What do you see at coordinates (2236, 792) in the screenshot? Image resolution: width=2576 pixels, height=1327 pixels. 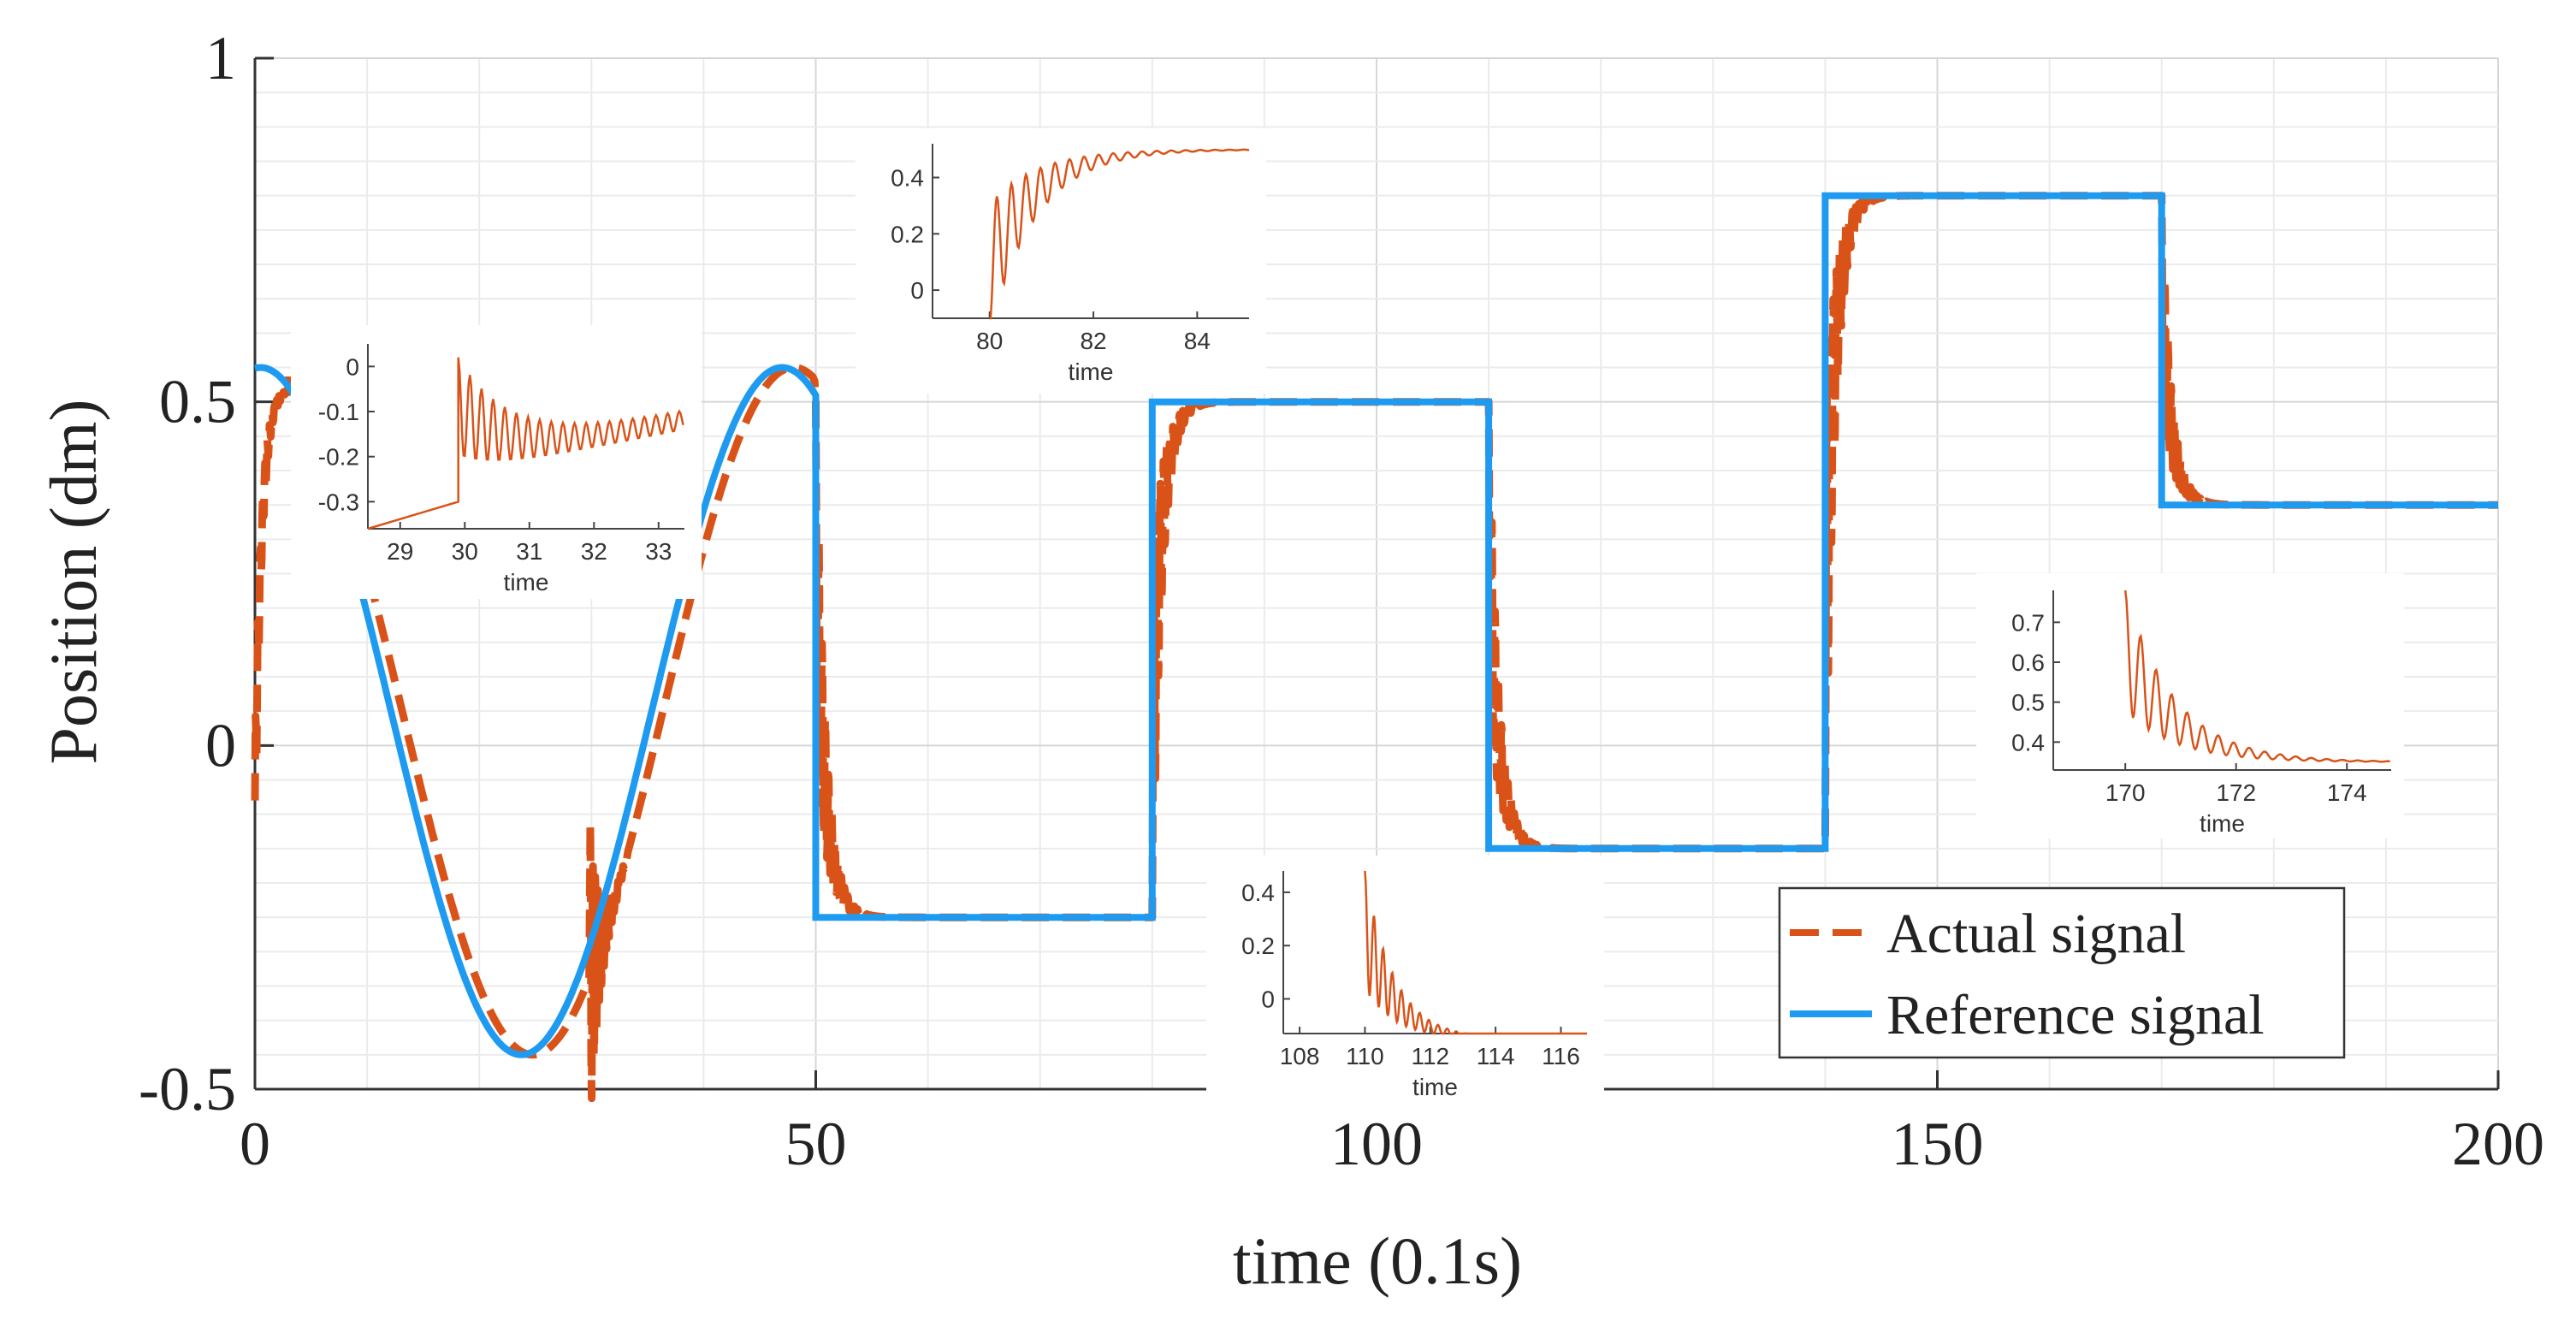 I see `inset-x-tick-label: 172` at bounding box center [2236, 792].